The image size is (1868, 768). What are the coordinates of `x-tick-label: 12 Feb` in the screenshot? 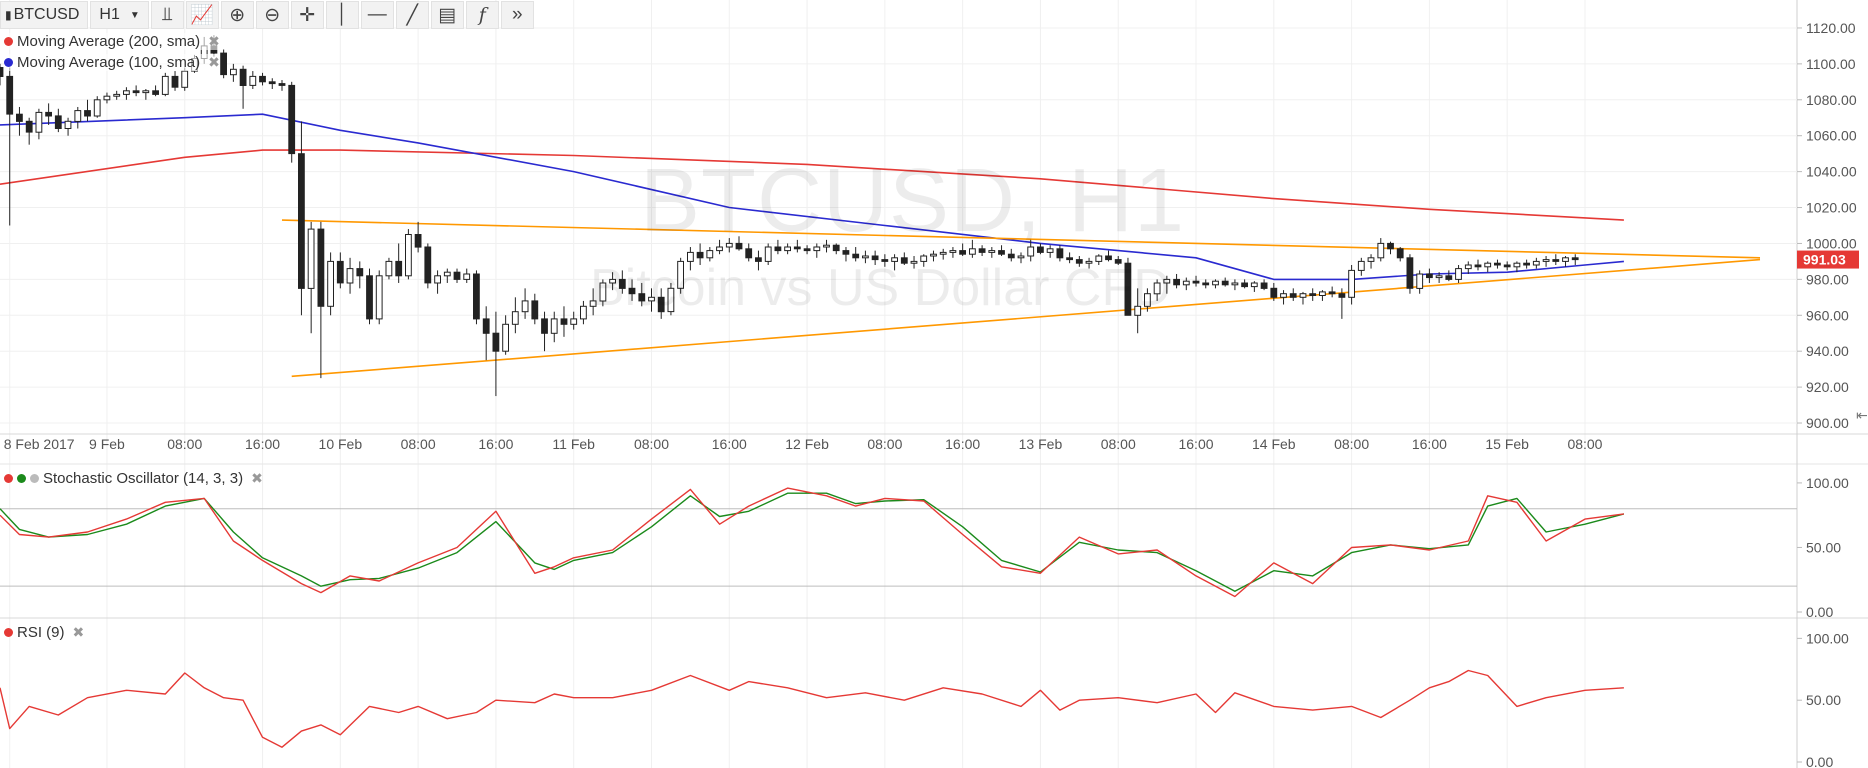 It's located at (807, 444).